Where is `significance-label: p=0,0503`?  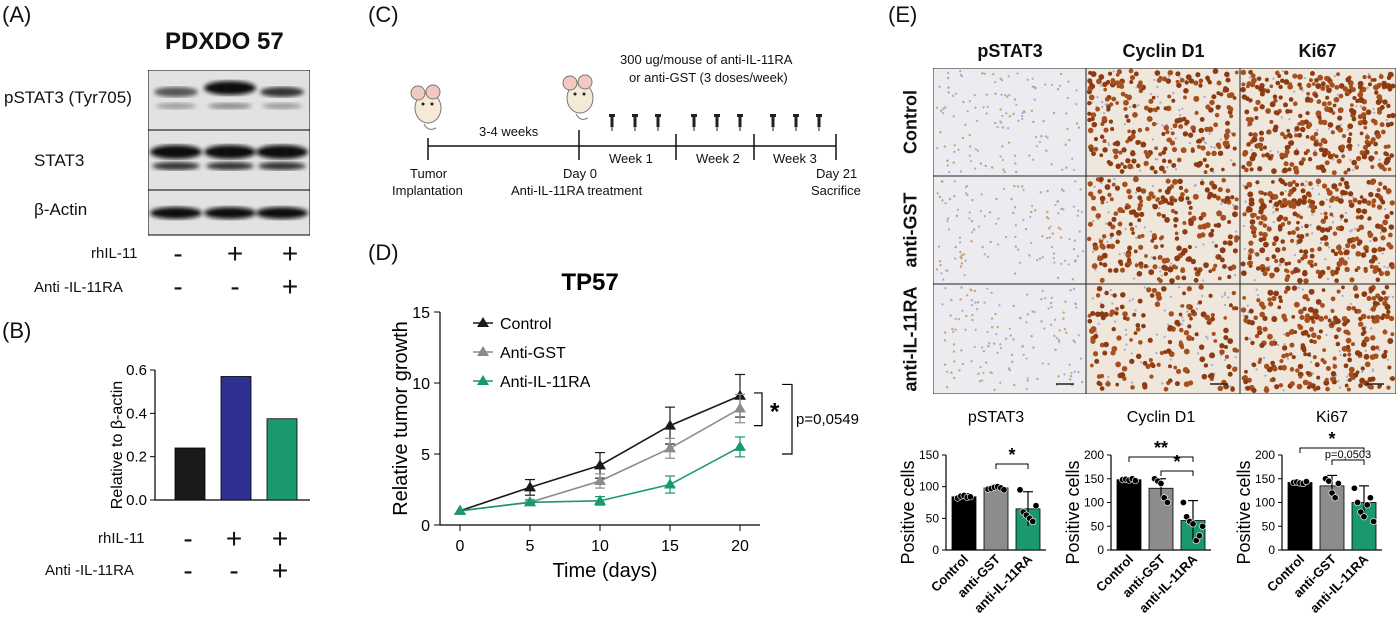
significance-label: p=0,0503 is located at coordinates (1348, 455).